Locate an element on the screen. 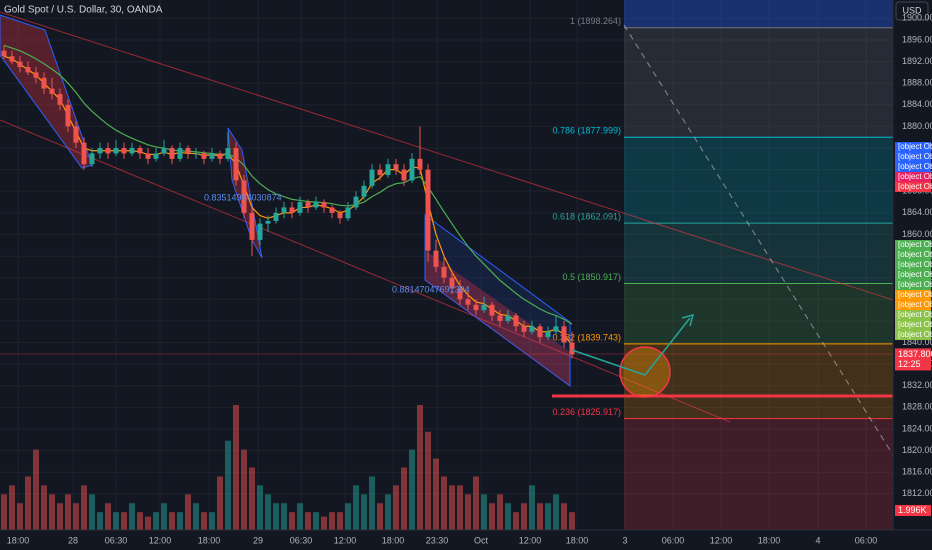  last-price-tag is located at coordinates (913, 359).